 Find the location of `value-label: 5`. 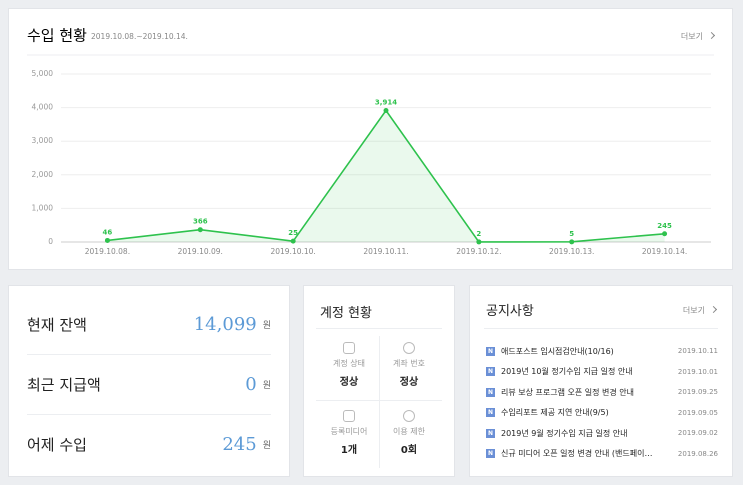

value-label: 5 is located at coordinates (571, 234).